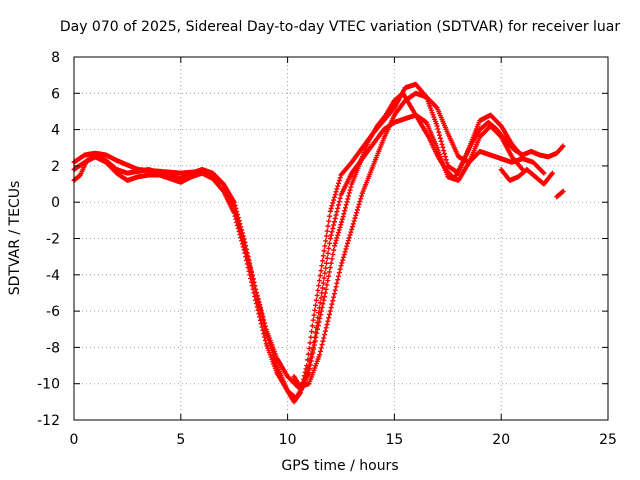 This screenshot has height=480, width=640. I want to click on y-tick-label: 0, so click(55, 203).